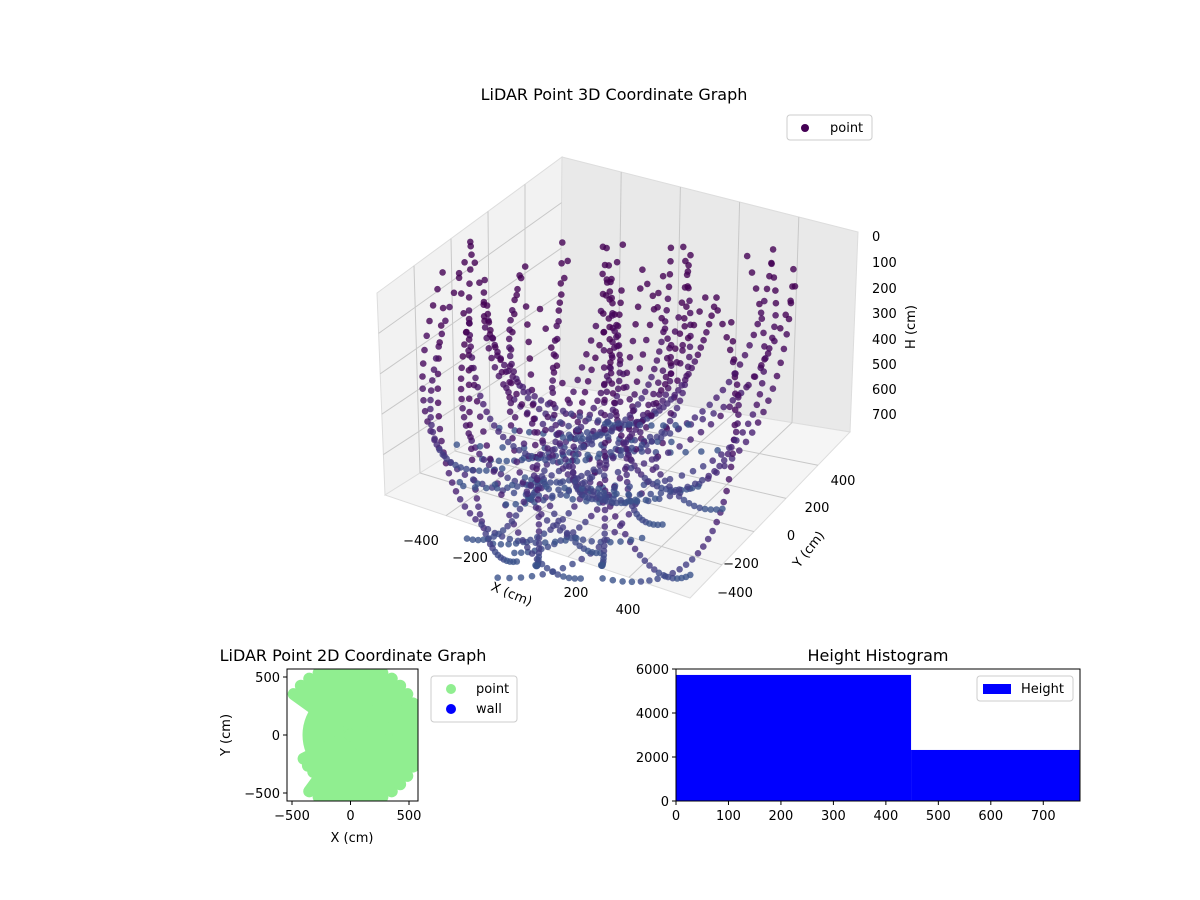 This screenshot has width=1200, height=900. I want to click on 3d-ytick-label: 400, so click(843, 481).